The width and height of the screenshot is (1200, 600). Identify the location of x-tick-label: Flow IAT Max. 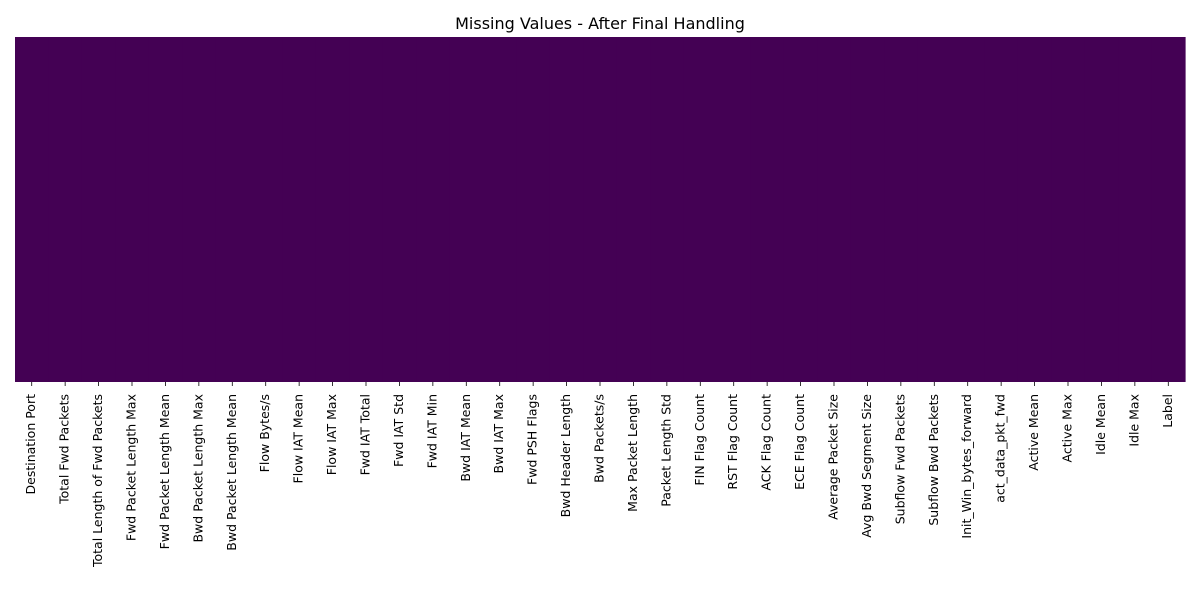
(331, 434).